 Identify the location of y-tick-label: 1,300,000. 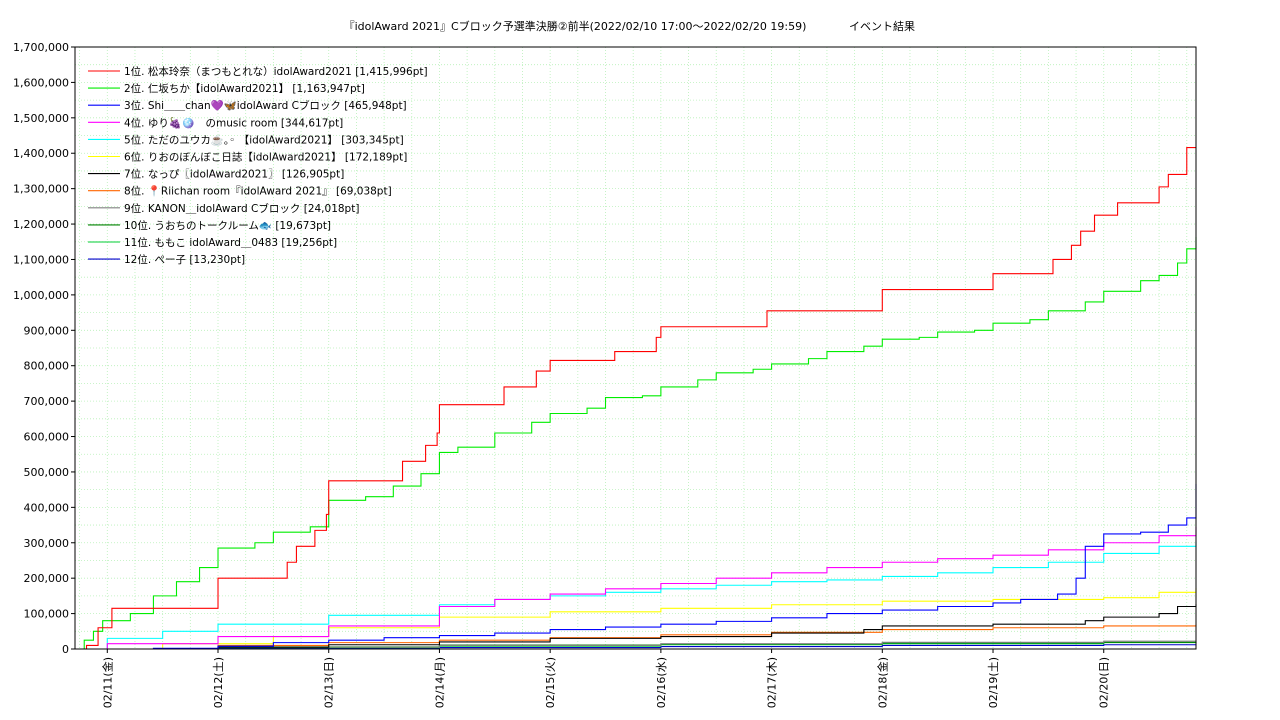
(41, 189).